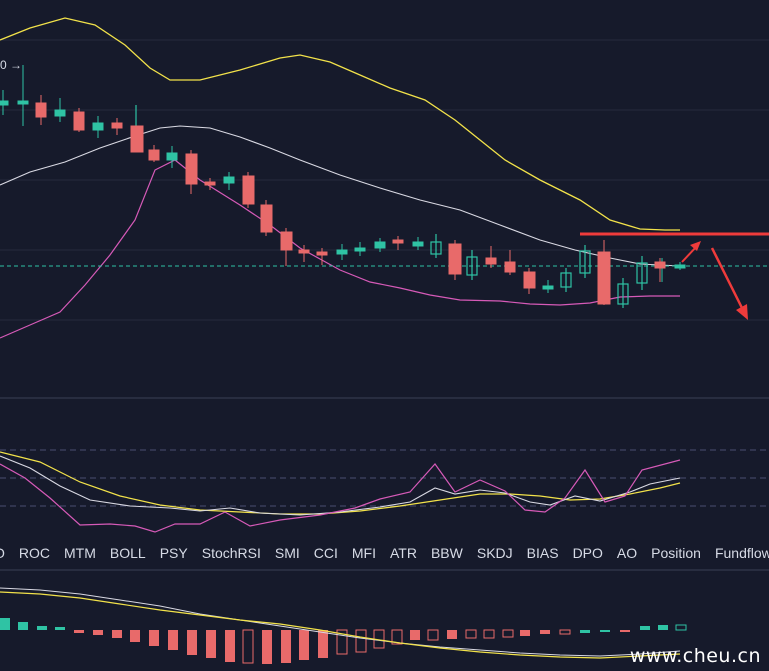 The image size is (769, 671). I want to click on watermark: www.cheu.cn, so click(695, 656).